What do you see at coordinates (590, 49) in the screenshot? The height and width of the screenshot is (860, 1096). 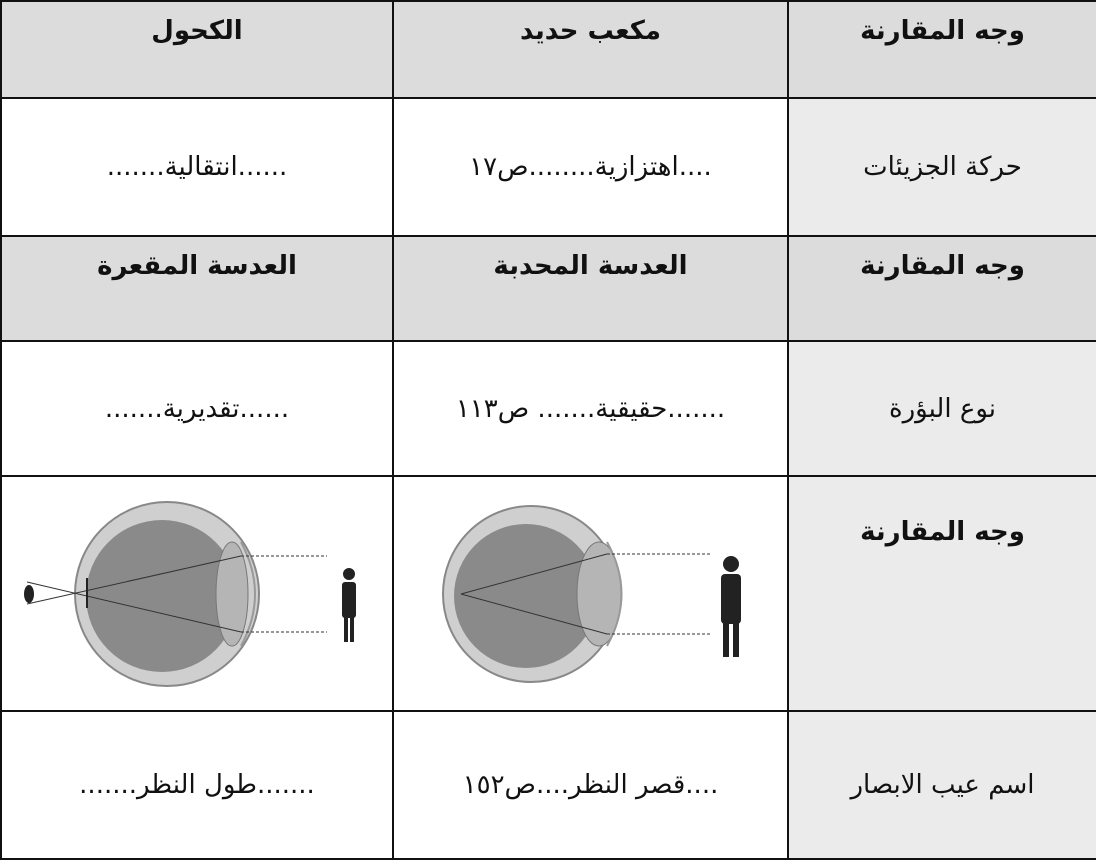 I see `cell: مكعب حديد` at bounding box center [590, 49].